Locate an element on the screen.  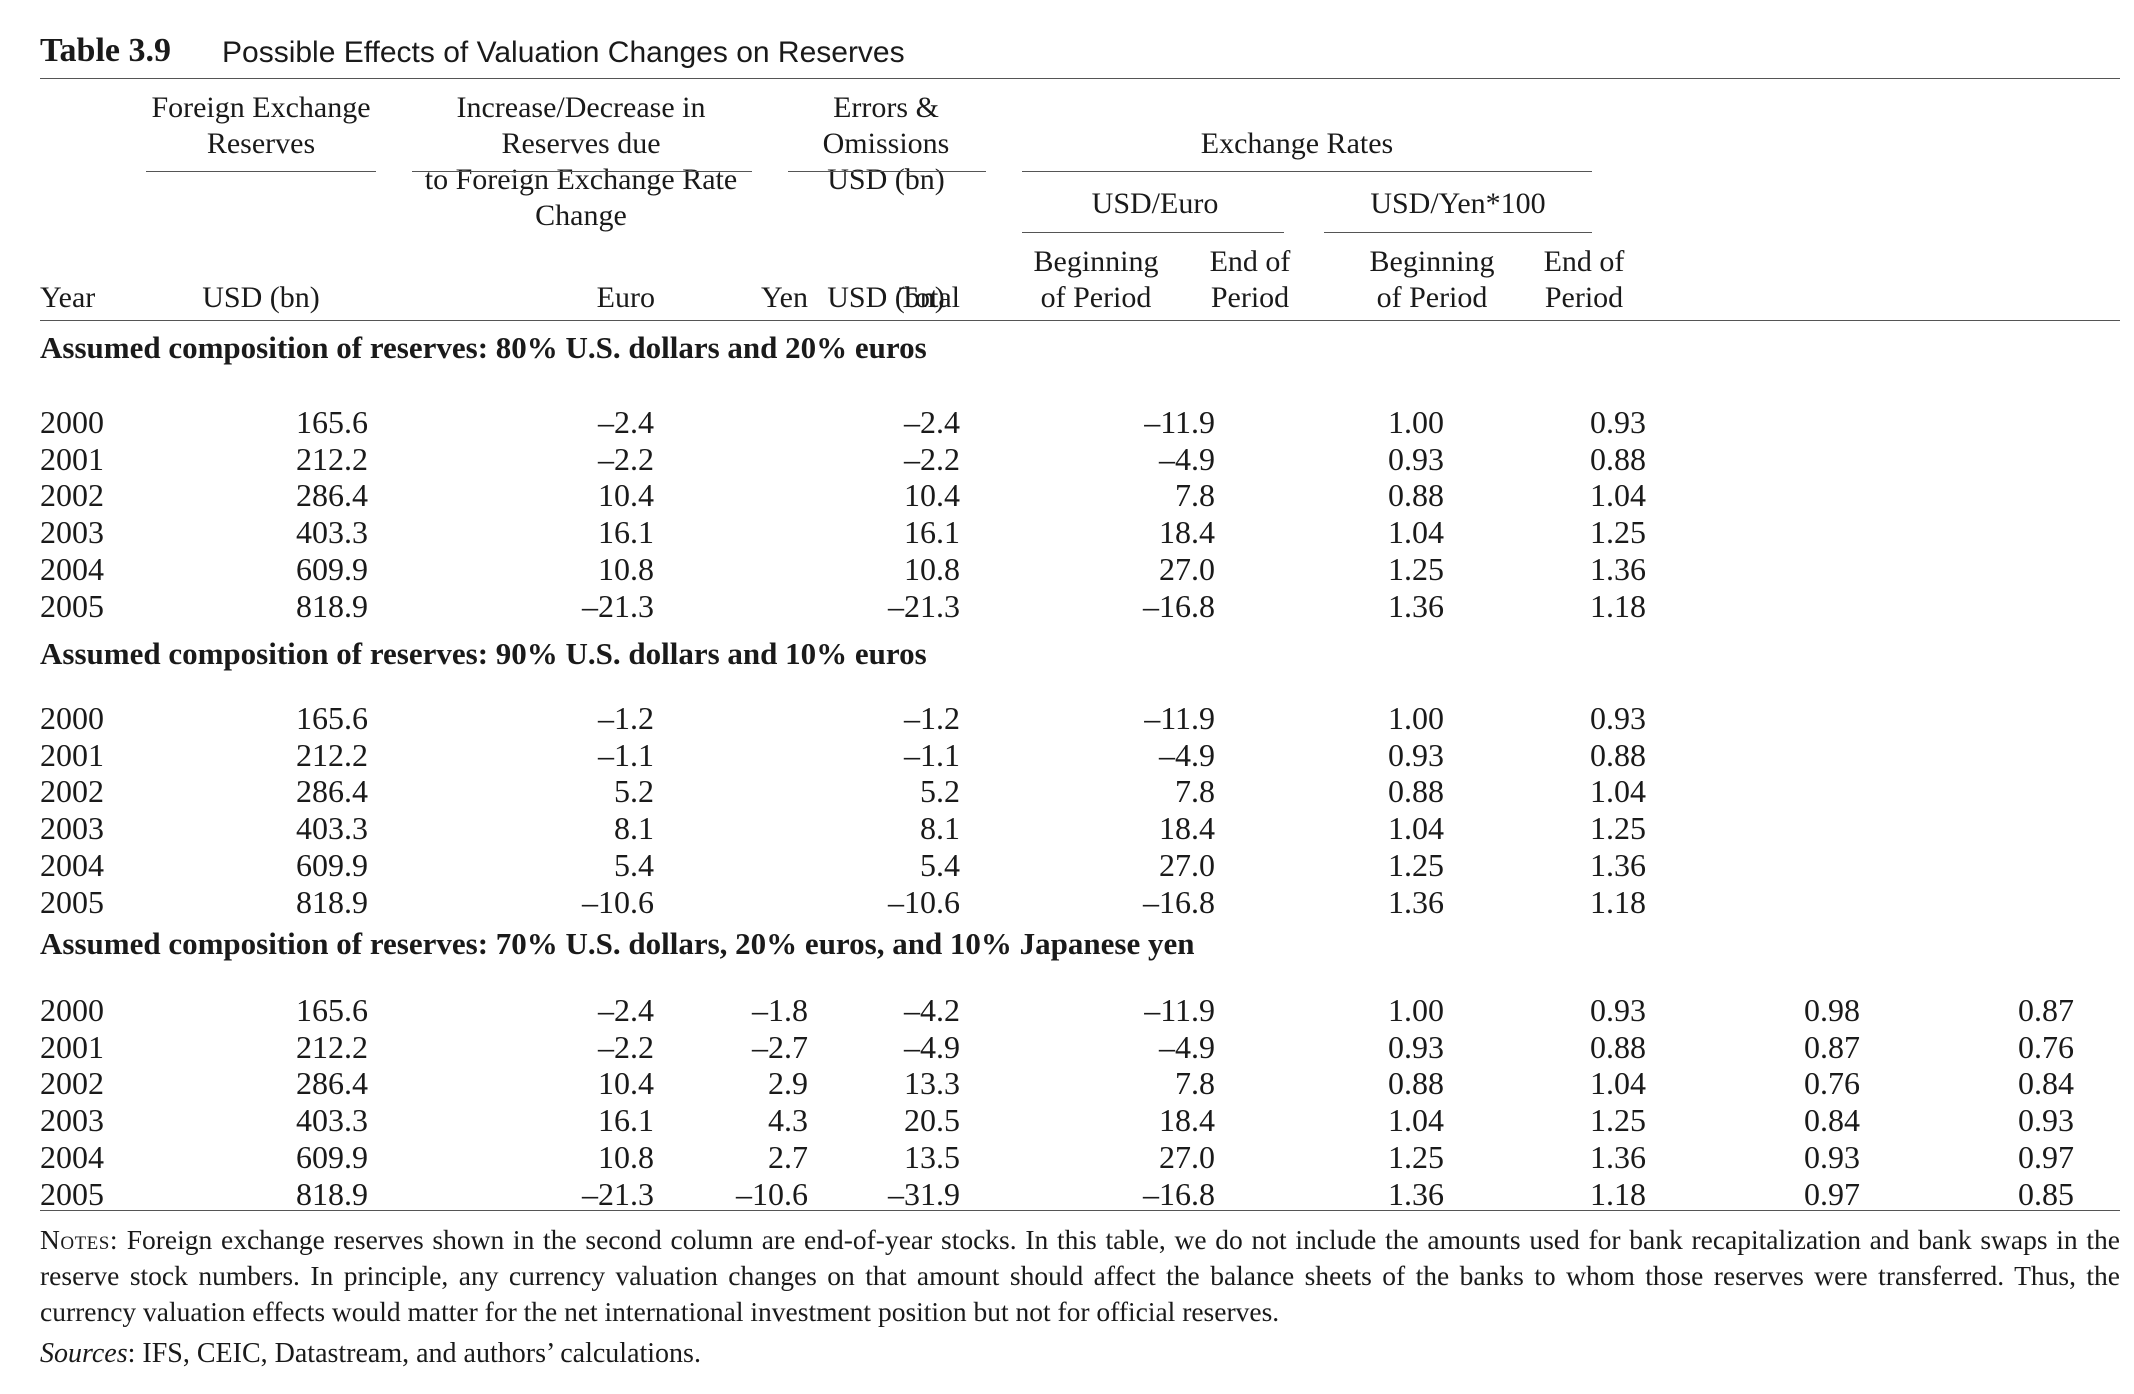
cell-euro-change: 16.1 is located at coordinates (626, 1120).